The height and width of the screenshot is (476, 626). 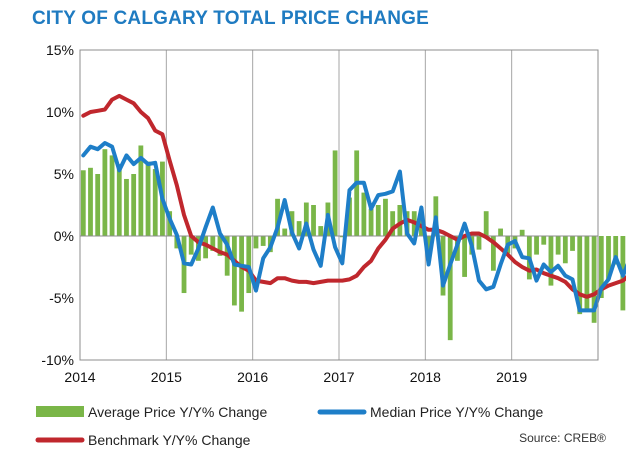 What do you see at coordinates (61, 298) in the screenshot?
I see `y-tick-label: -5%` at bounding box center [61, 298].